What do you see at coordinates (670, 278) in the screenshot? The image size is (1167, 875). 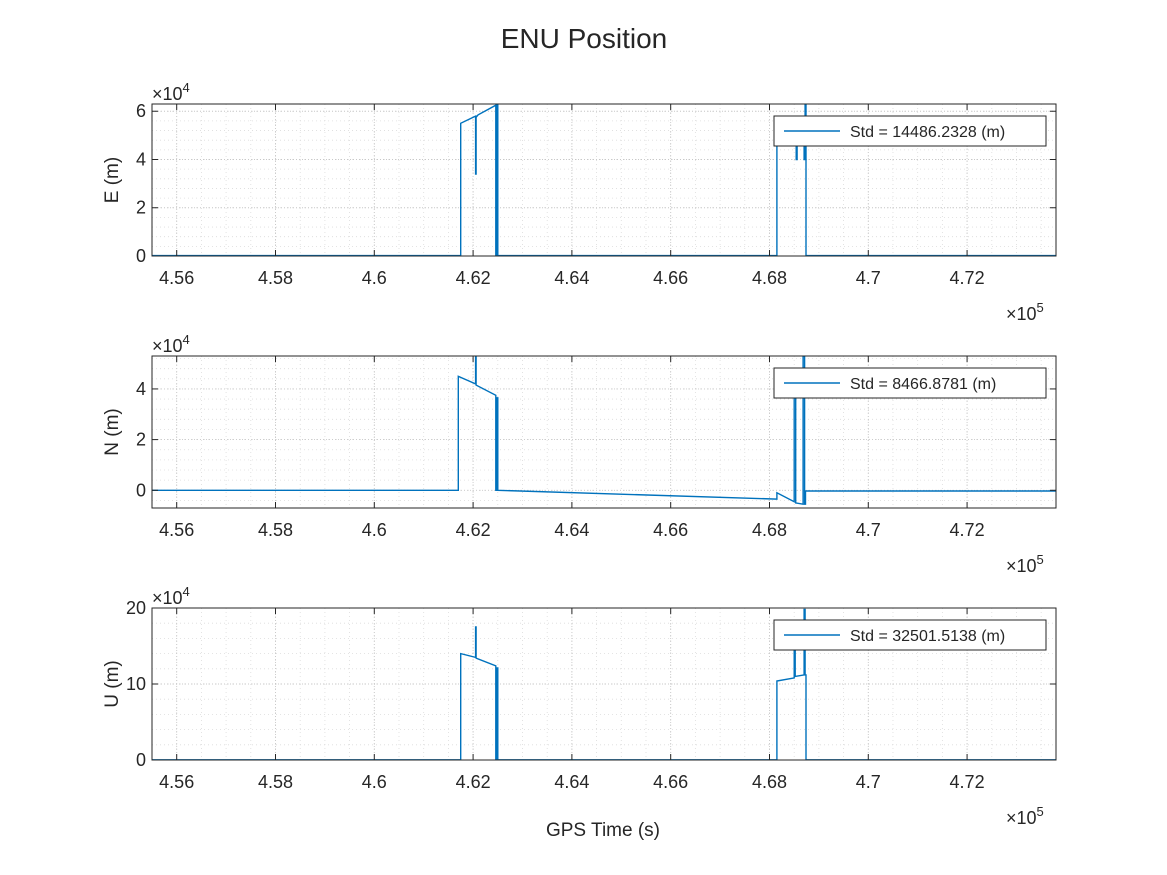 I see `east-x-tick-label: 4.66` at bounding box center [670, 278].